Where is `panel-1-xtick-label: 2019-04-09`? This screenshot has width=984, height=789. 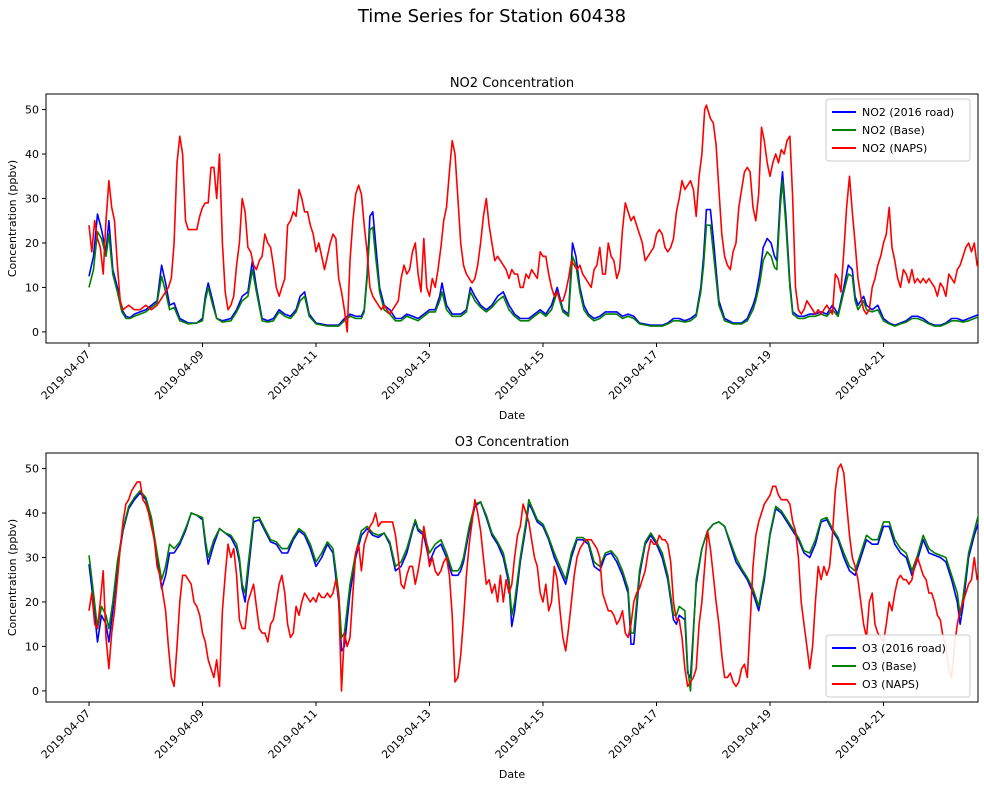
panel-1-xtick-label: 2019-04-09 is located at coordinates (179, 734).